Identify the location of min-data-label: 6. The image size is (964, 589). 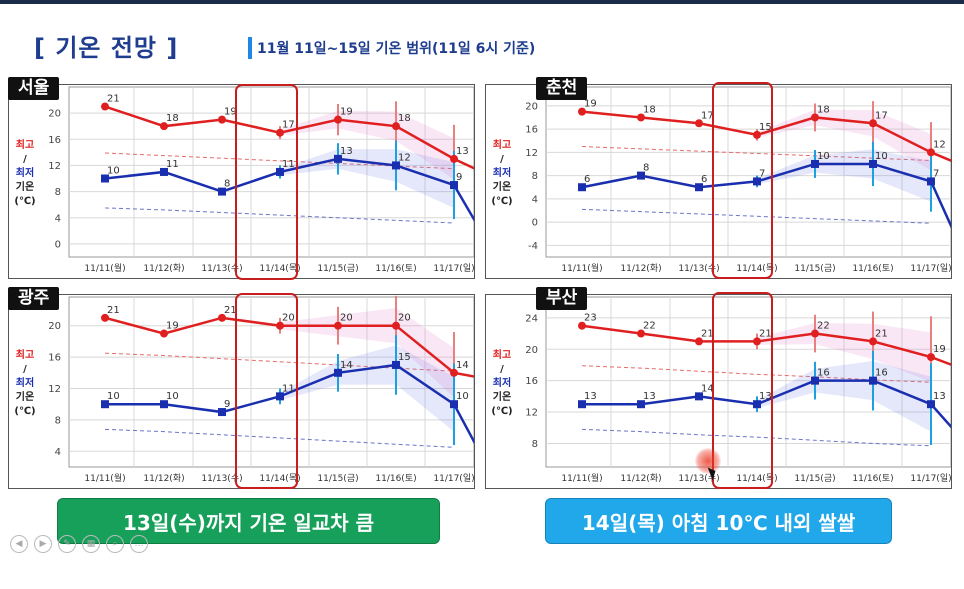
(587, 179).